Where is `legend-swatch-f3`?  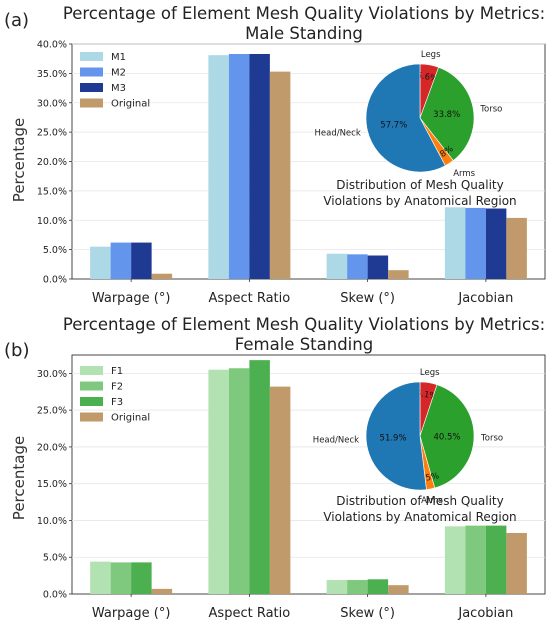 legend-swatch-f3 is located at coordinates (91, 401).